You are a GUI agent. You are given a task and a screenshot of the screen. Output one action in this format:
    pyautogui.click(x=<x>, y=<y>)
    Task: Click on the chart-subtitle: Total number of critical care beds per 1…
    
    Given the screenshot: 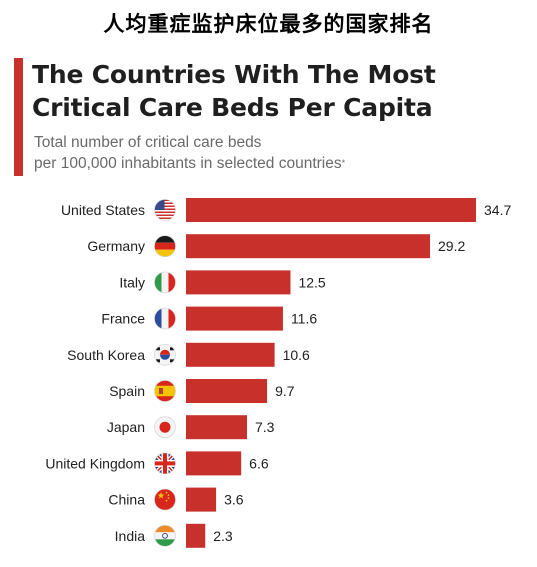 What is the action you would take?
    pyautogui.click(x=274, y=153)
    